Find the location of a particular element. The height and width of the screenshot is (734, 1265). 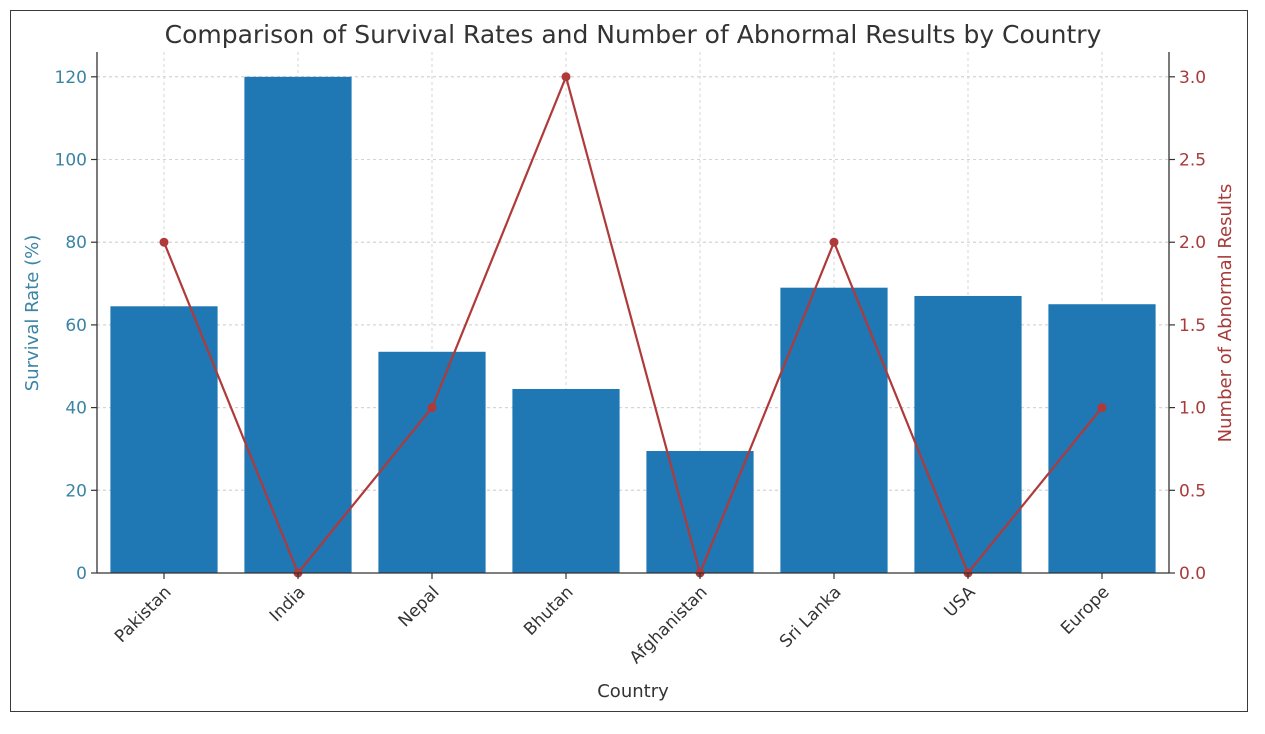

bar-pakistan is located at coordinates (164, 439).